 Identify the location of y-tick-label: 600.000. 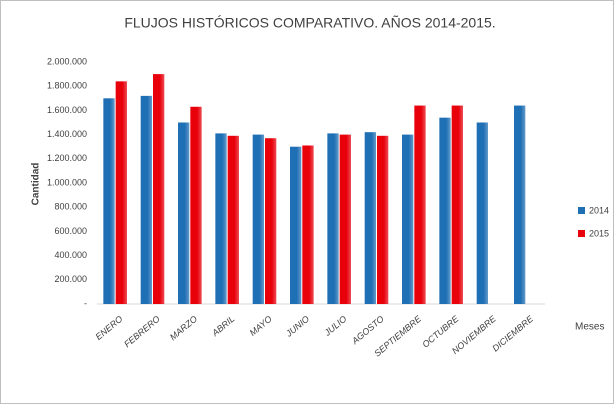
(70, 231).